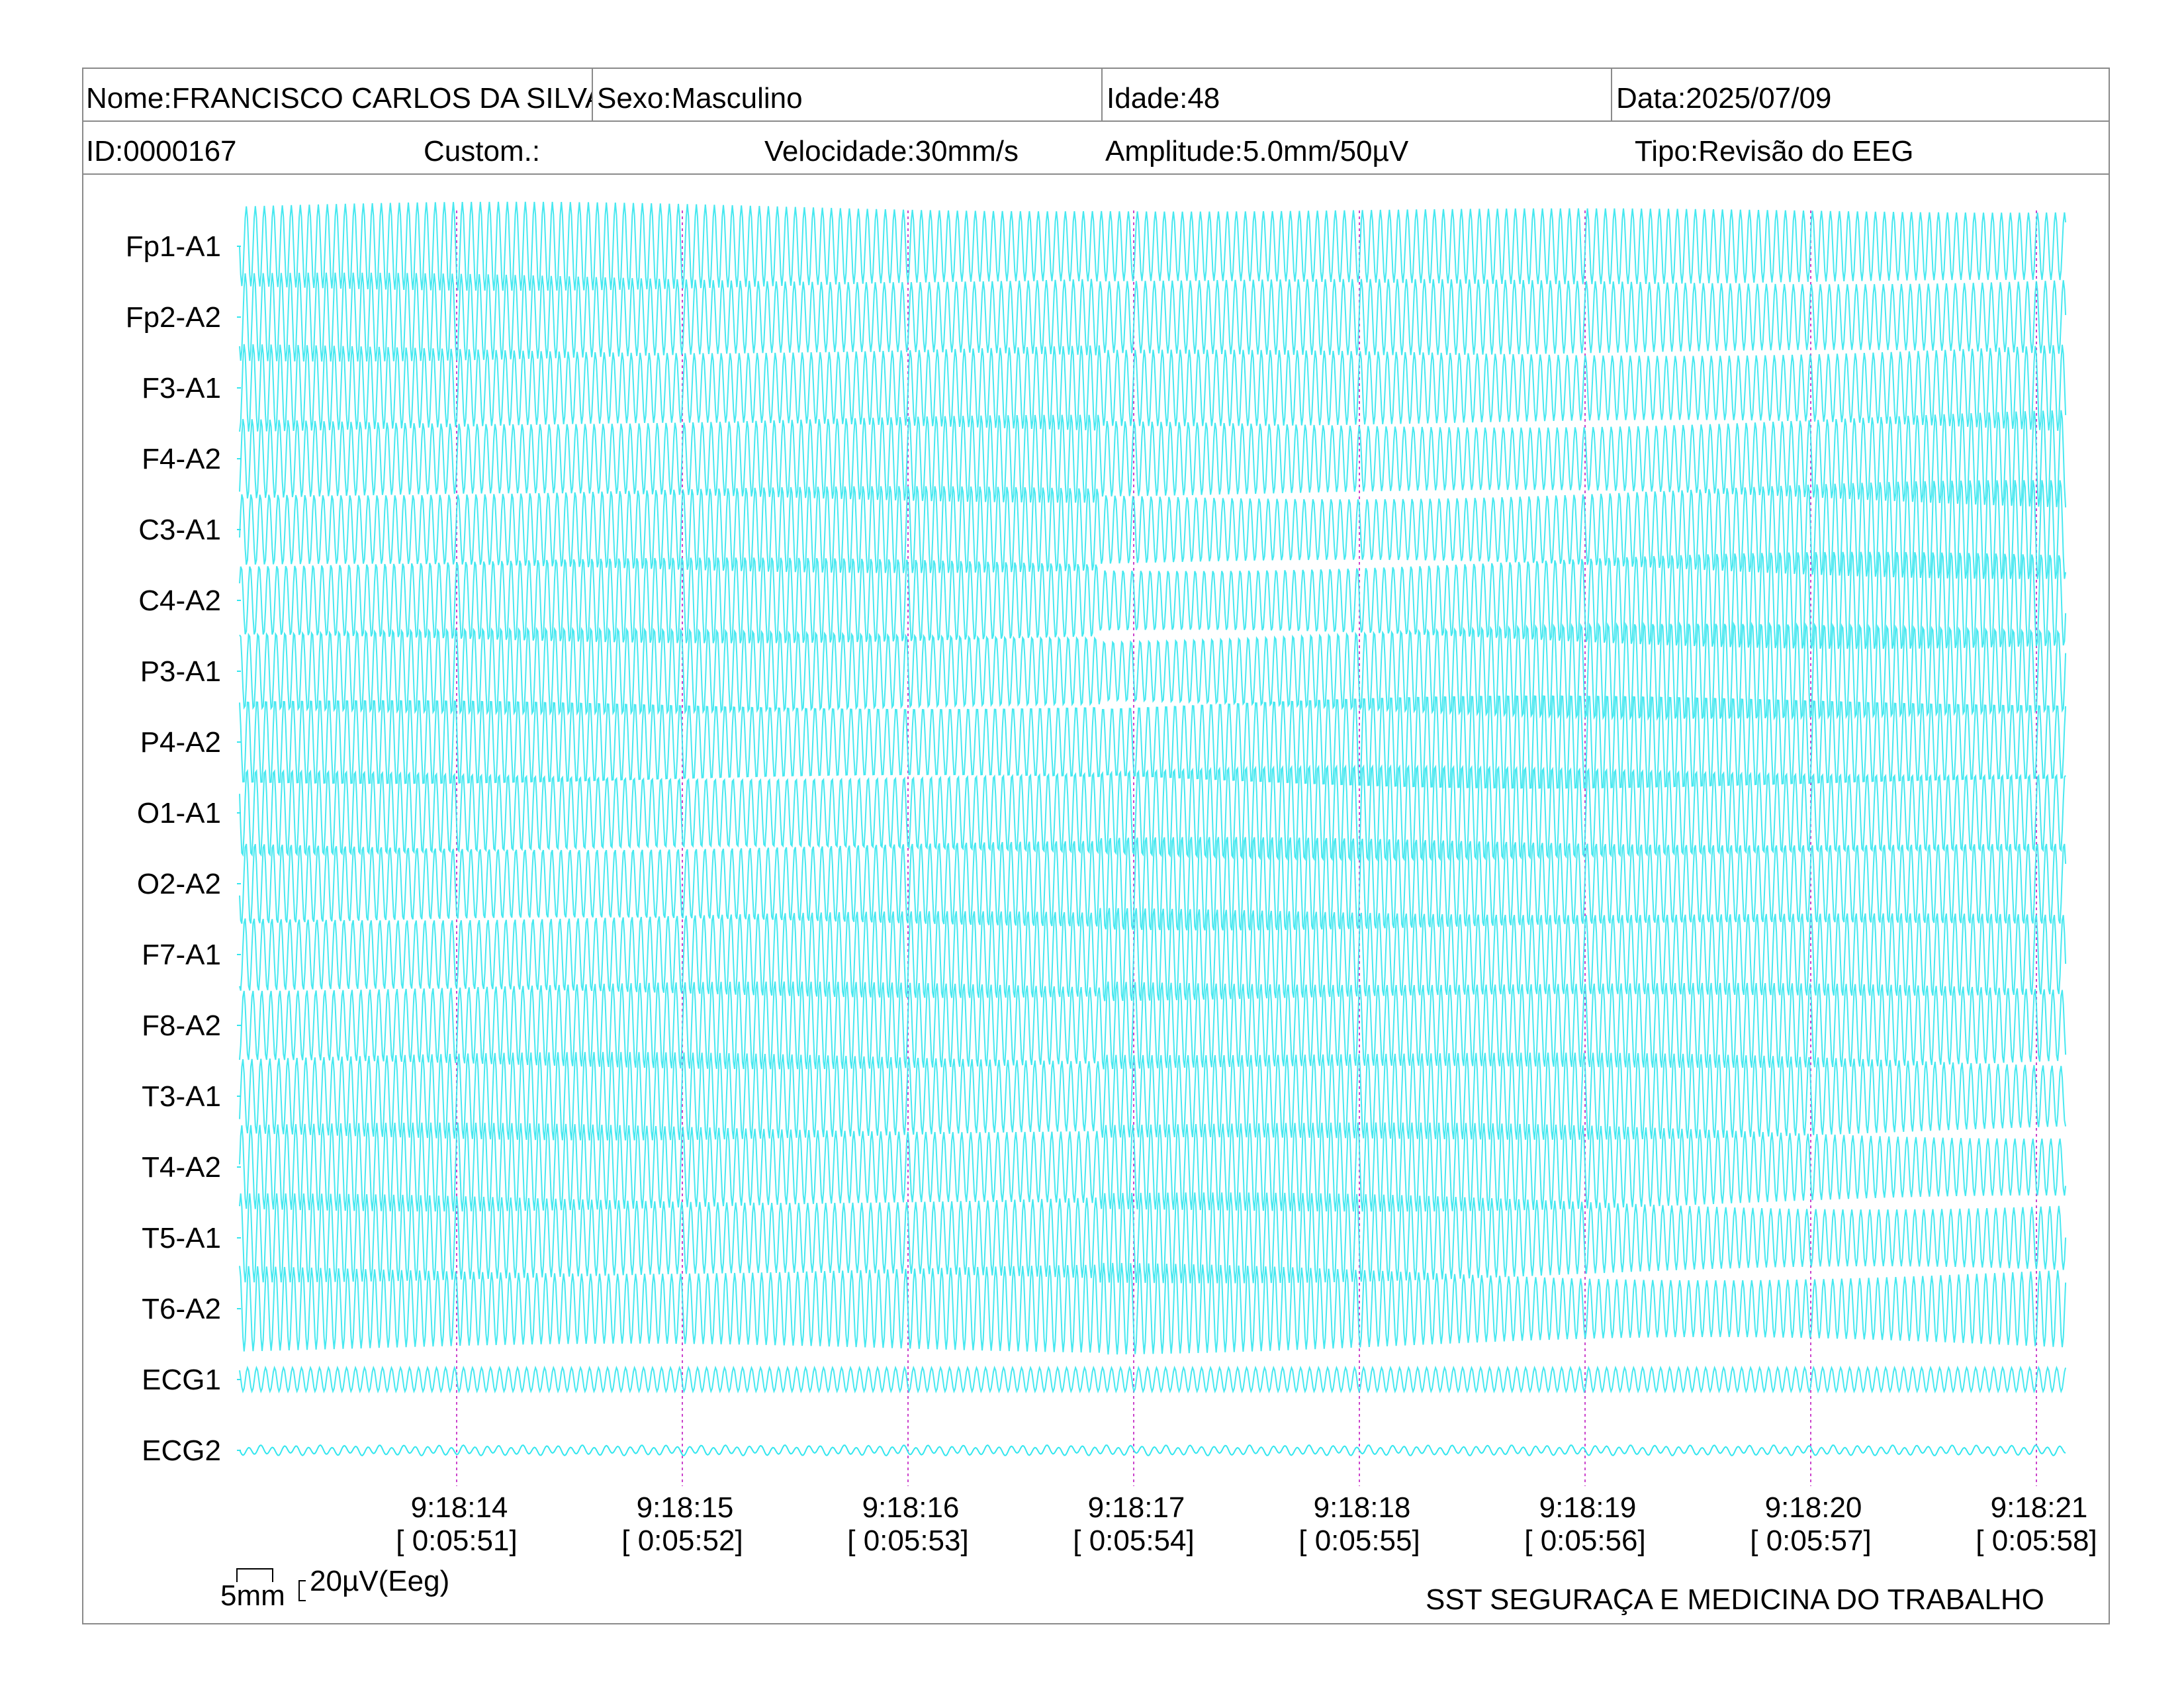 This screenshot has width=2184, height=1688. Describe the element at coordinates (181, 459) in the screenshot. I see `channel-label: F4-A2` at that location.